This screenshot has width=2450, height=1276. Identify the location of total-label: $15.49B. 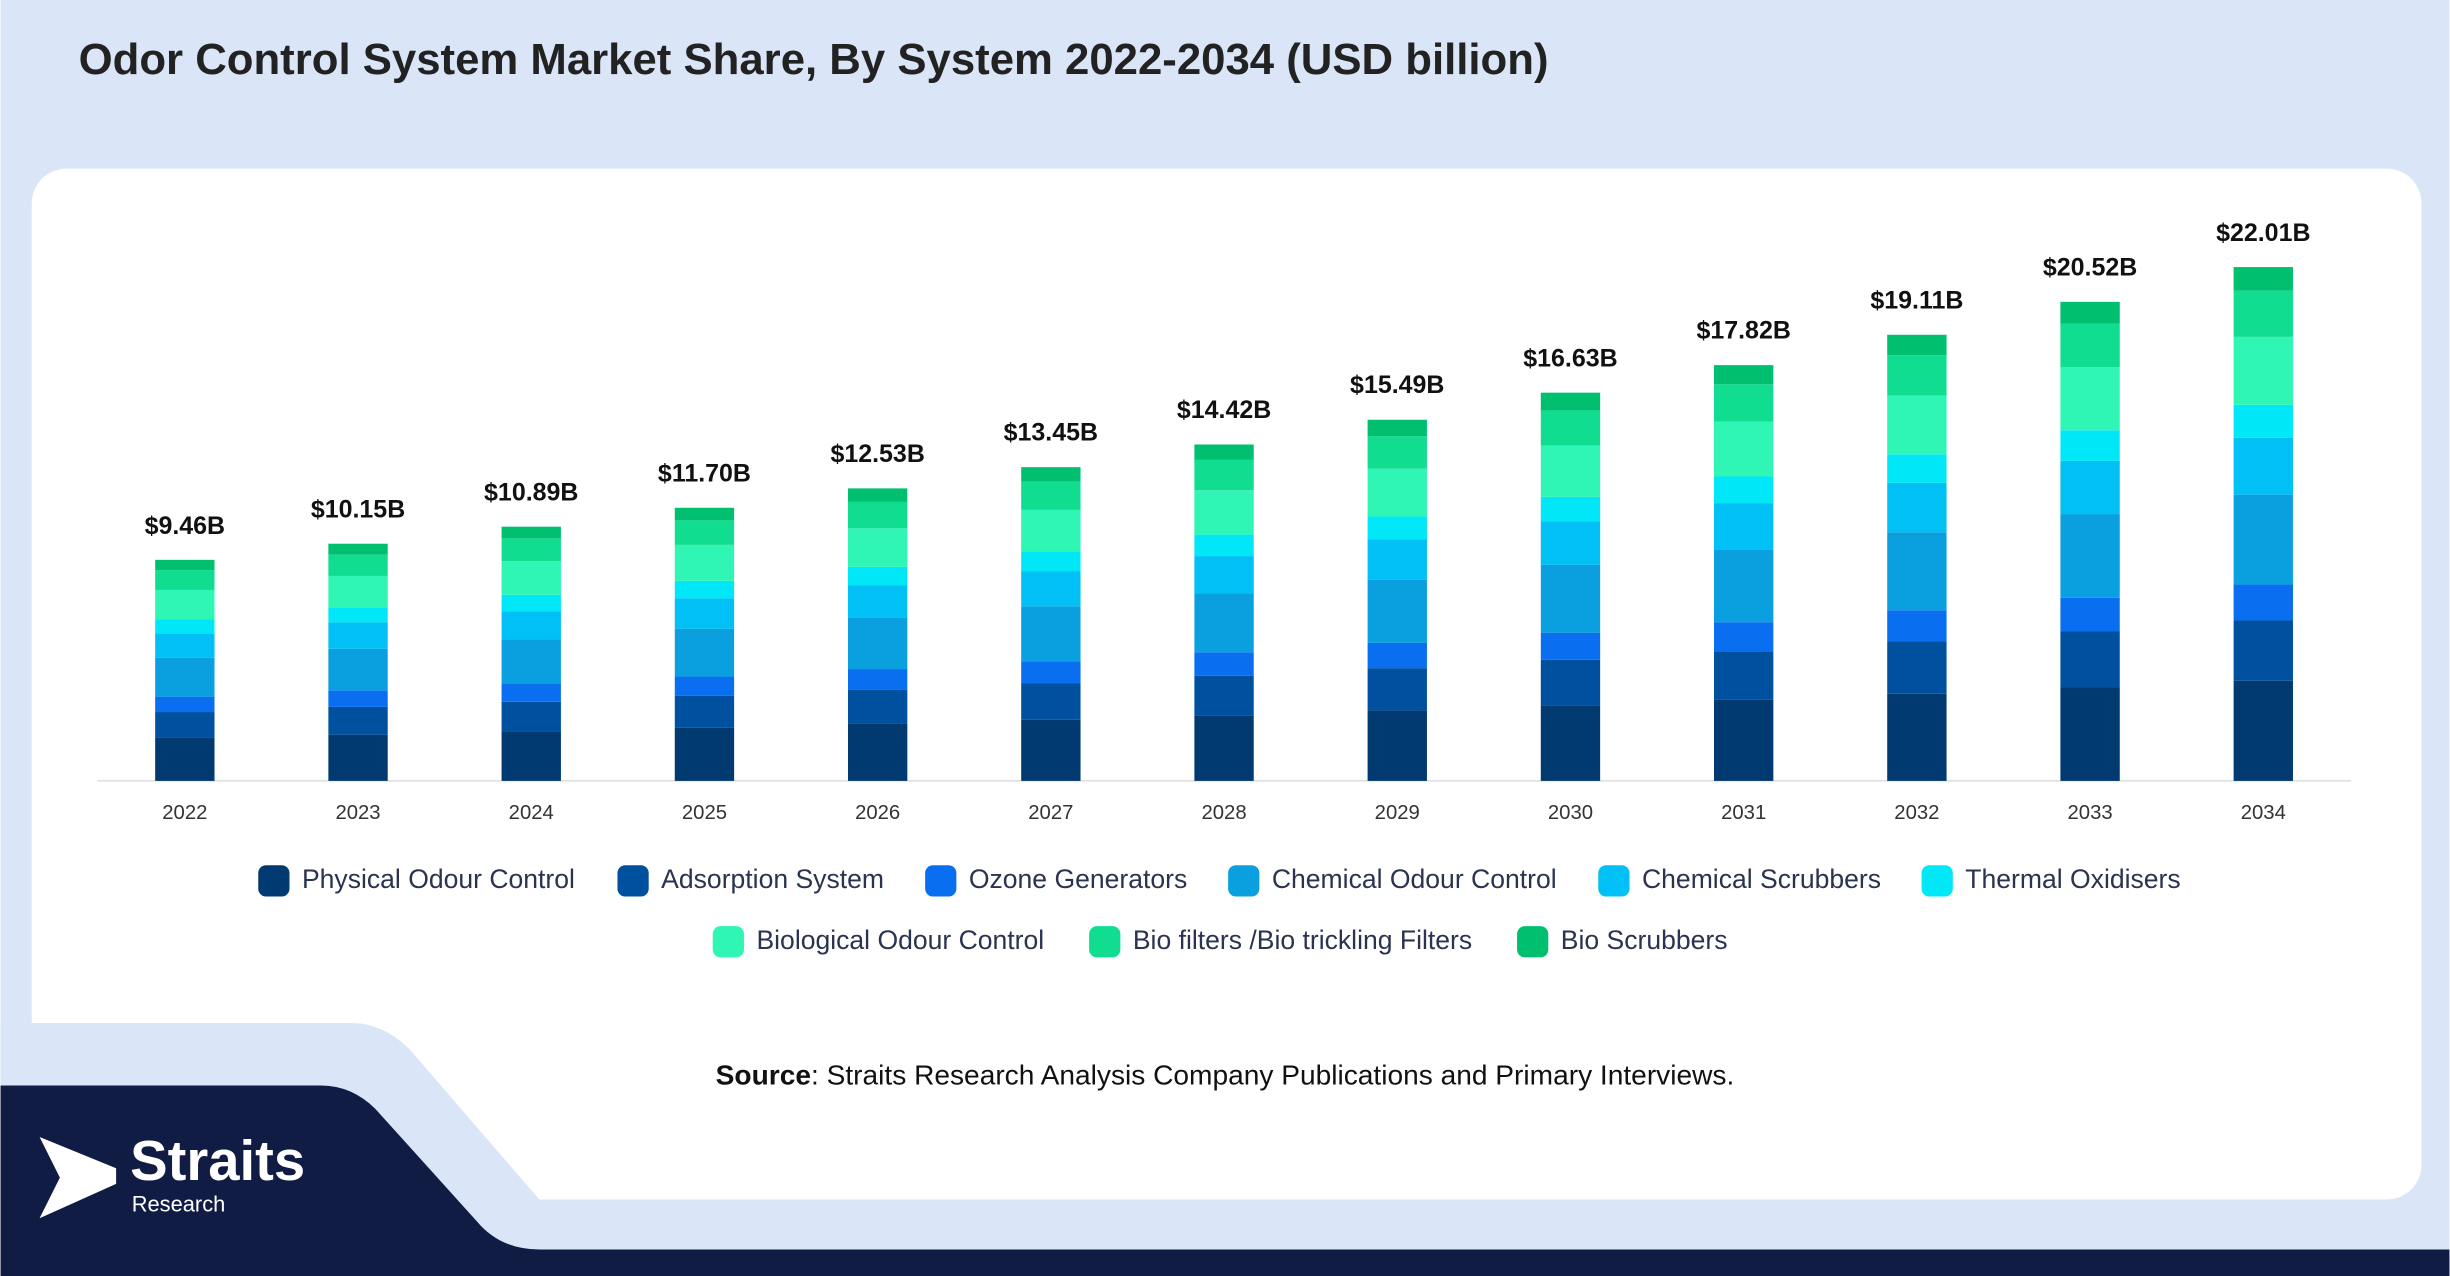
(1397, 385).